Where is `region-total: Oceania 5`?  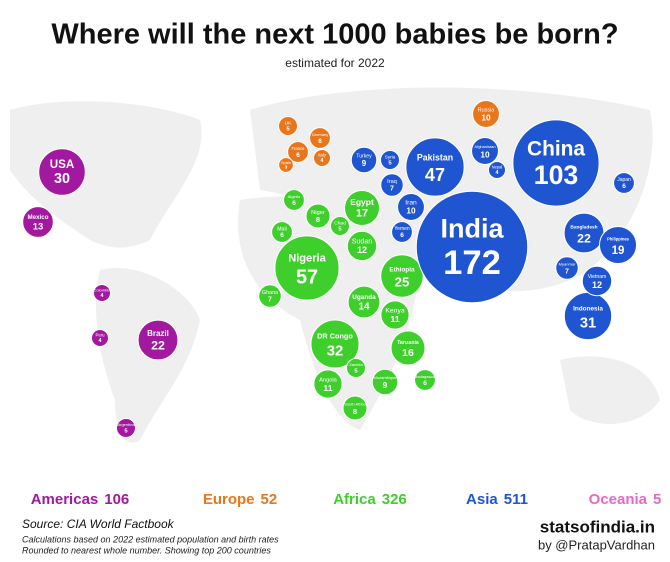
region-total: Oceania 5 is located at coordinates (625, 499).